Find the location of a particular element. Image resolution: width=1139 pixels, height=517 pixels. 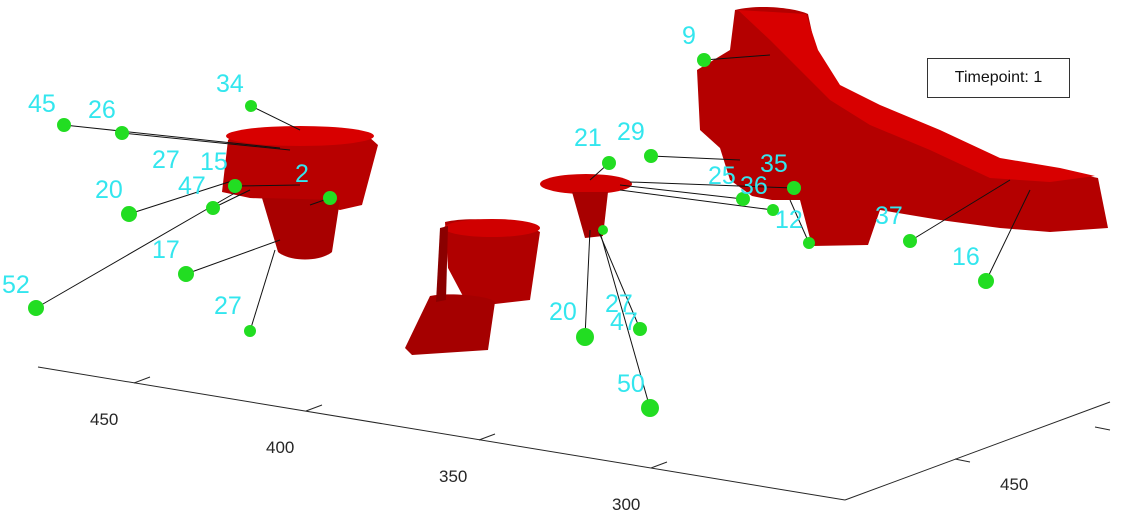

surface-mid-left-lower is located at coordinates (450, 324).